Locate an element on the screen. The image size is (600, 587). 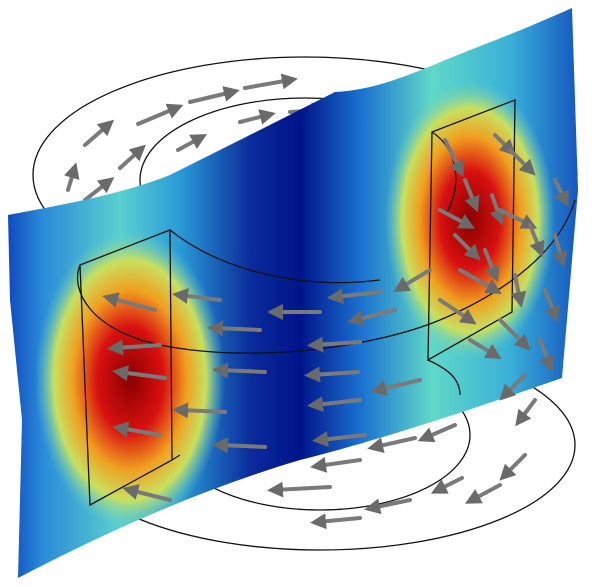
right-box-lower is located at coordinates (444, 377).